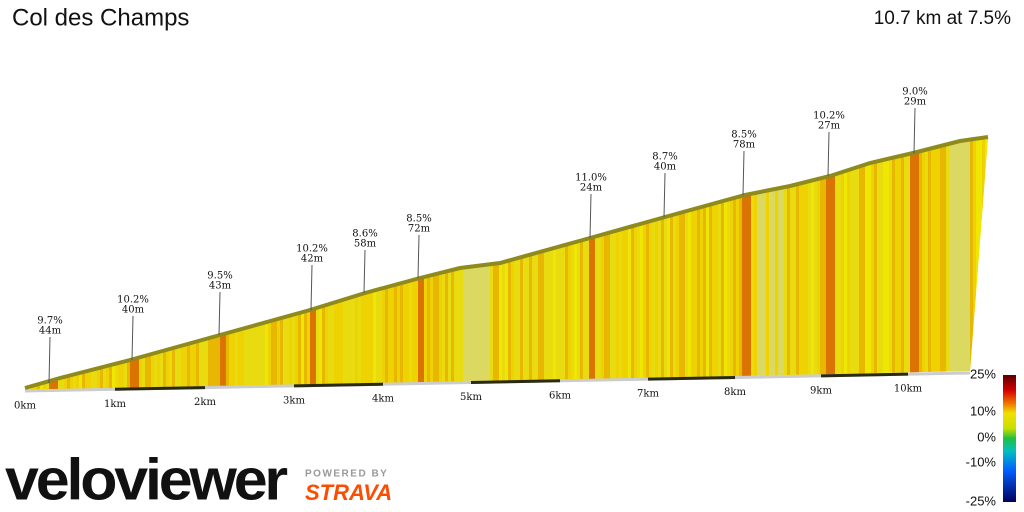 The image size is (1024, 512). What do you see at coordinates (648, 394) in the screenshot?
I see `distance-label: 7km` at bounding box center [648, 394].